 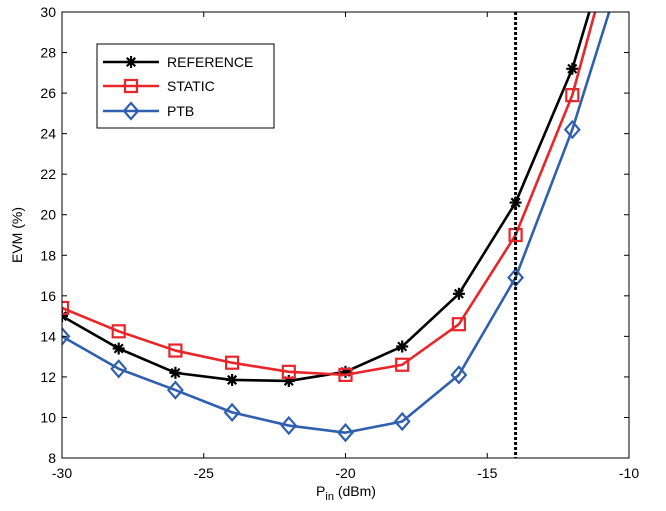 I want to click on legend-label-reference: REFERENCE, so click(x=210, y=62).